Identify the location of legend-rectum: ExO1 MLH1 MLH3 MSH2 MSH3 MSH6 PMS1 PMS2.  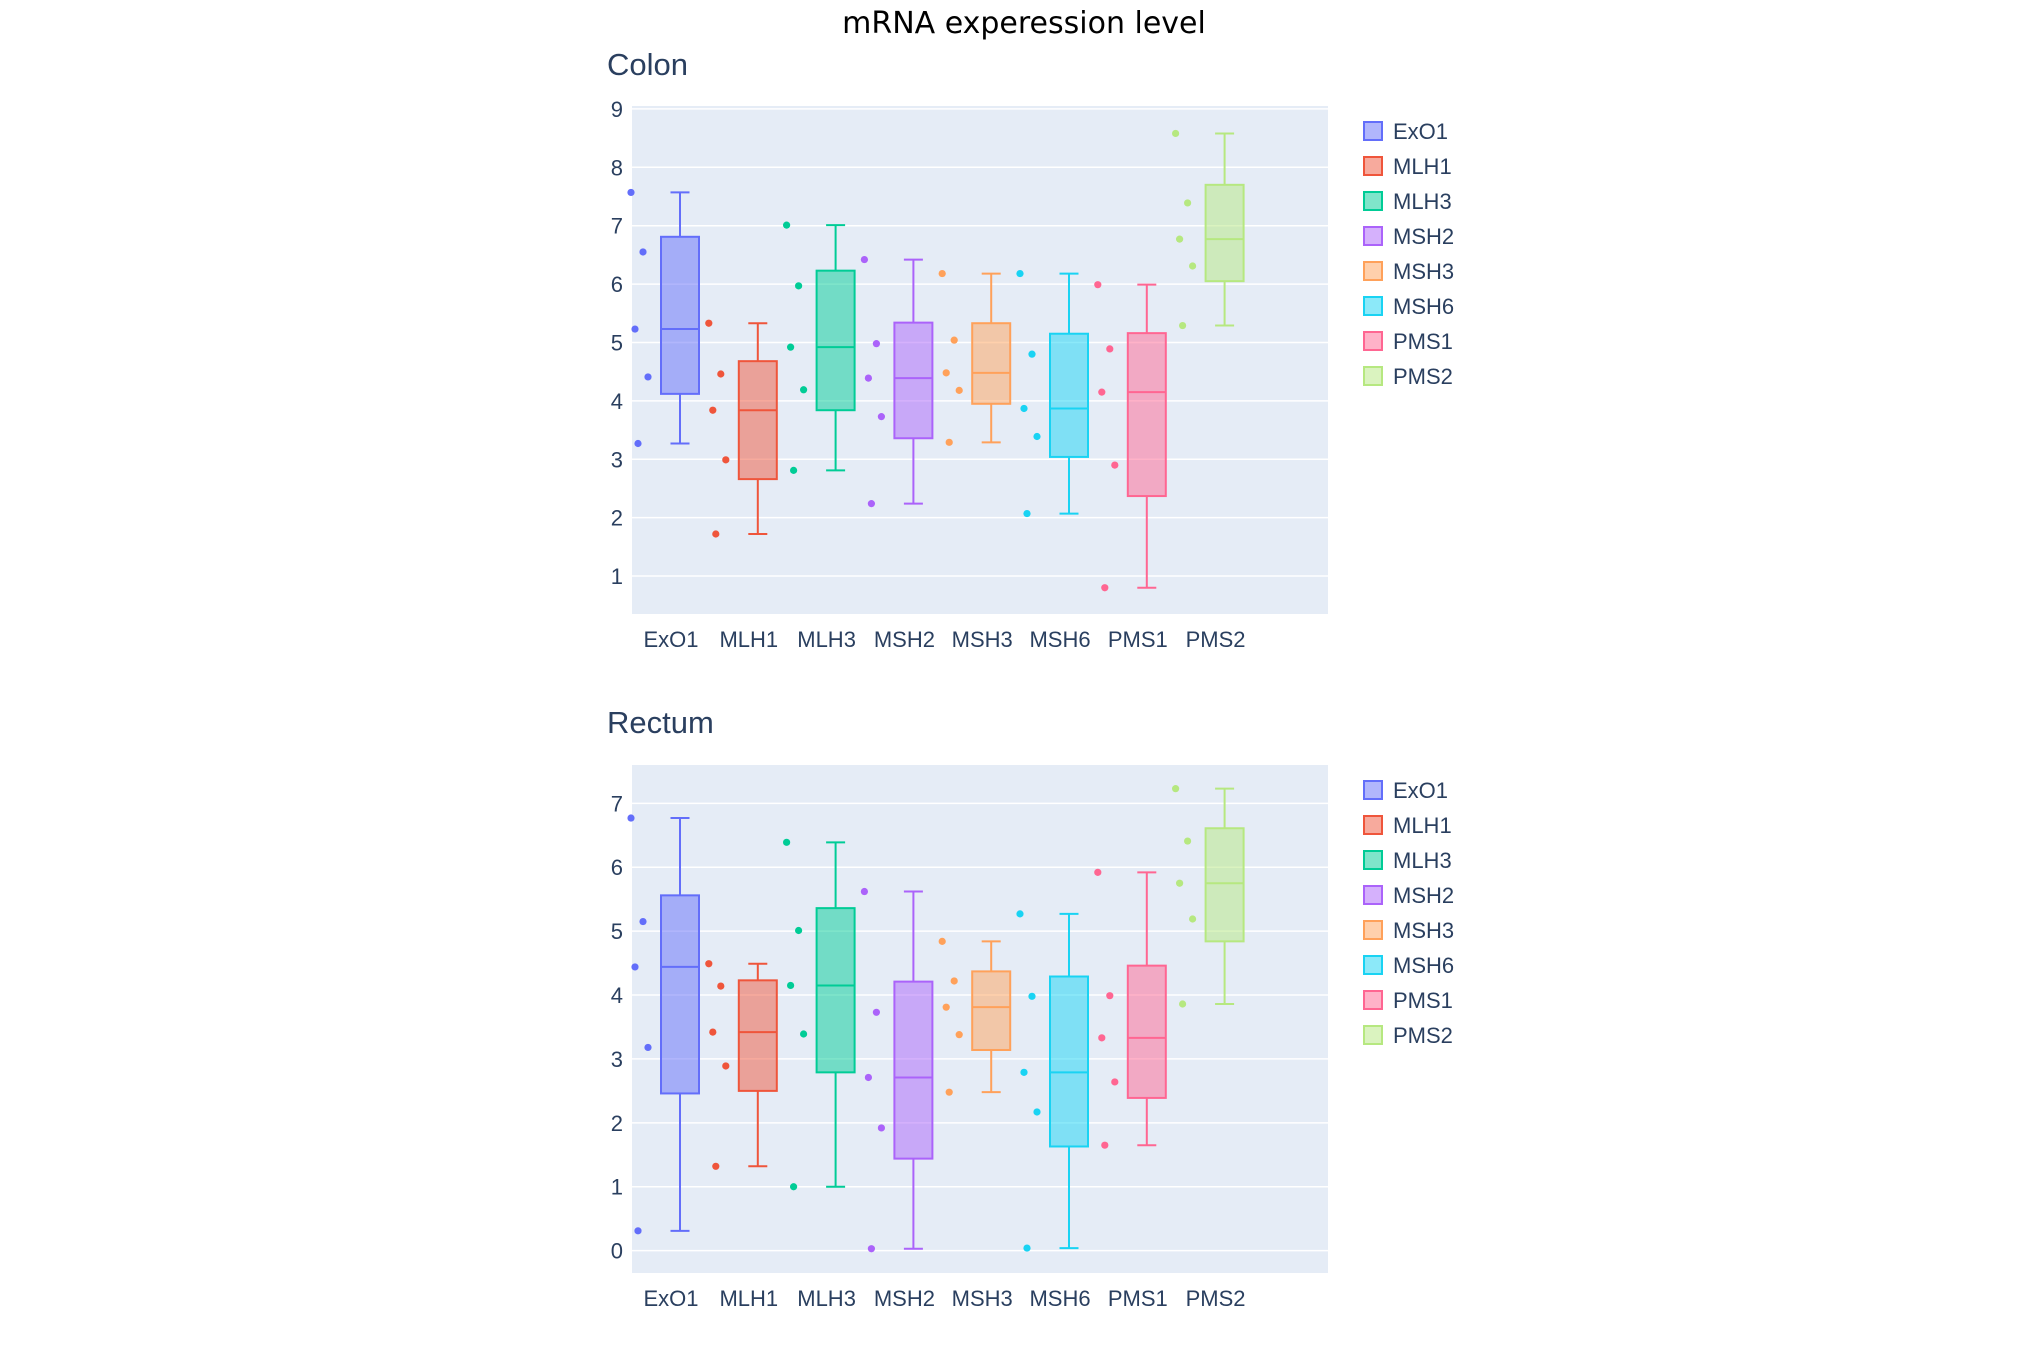
(1408, 913).